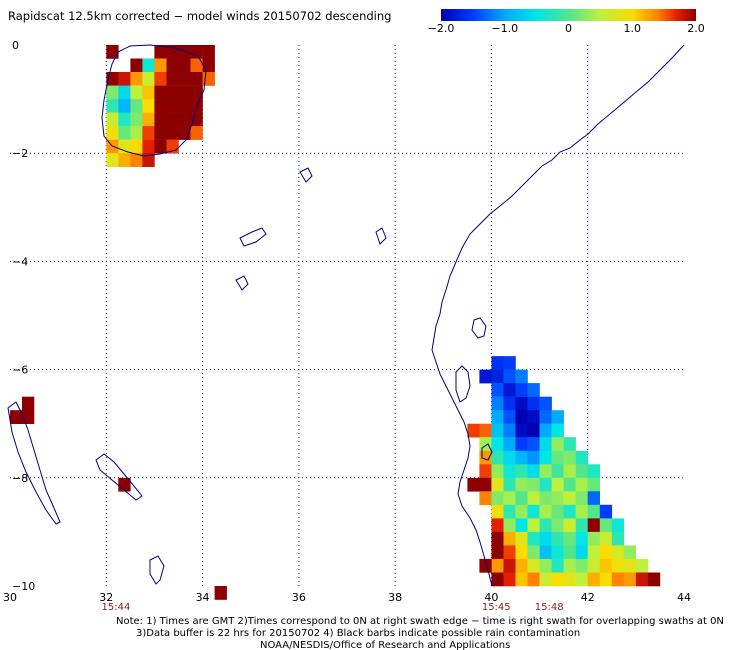  What do you see at coordinates (588, 597) in the screenshot?
I see `lon-tick-label: 42` at bounding box center [588, 597].